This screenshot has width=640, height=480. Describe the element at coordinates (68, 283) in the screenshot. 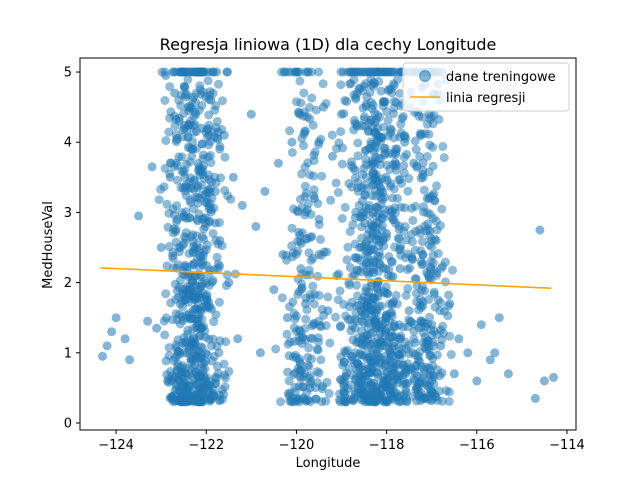

I see `y-tick-label: 2` at that location.